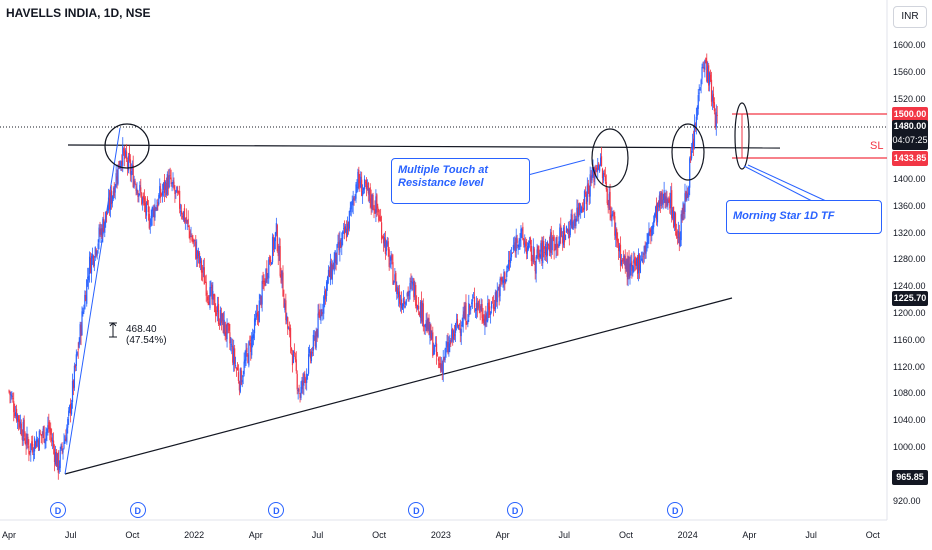 The image size is (932, 550). Describe the element at coordinates (148, 332) in the screenshot. I see `measure-label: 468.40 (47.54%)` at that location.